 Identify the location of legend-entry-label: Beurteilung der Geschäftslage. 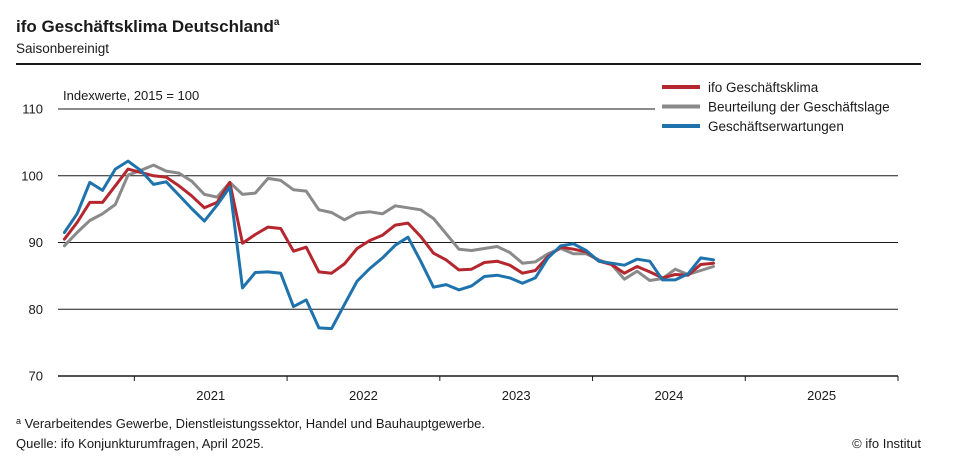
(799, 107).